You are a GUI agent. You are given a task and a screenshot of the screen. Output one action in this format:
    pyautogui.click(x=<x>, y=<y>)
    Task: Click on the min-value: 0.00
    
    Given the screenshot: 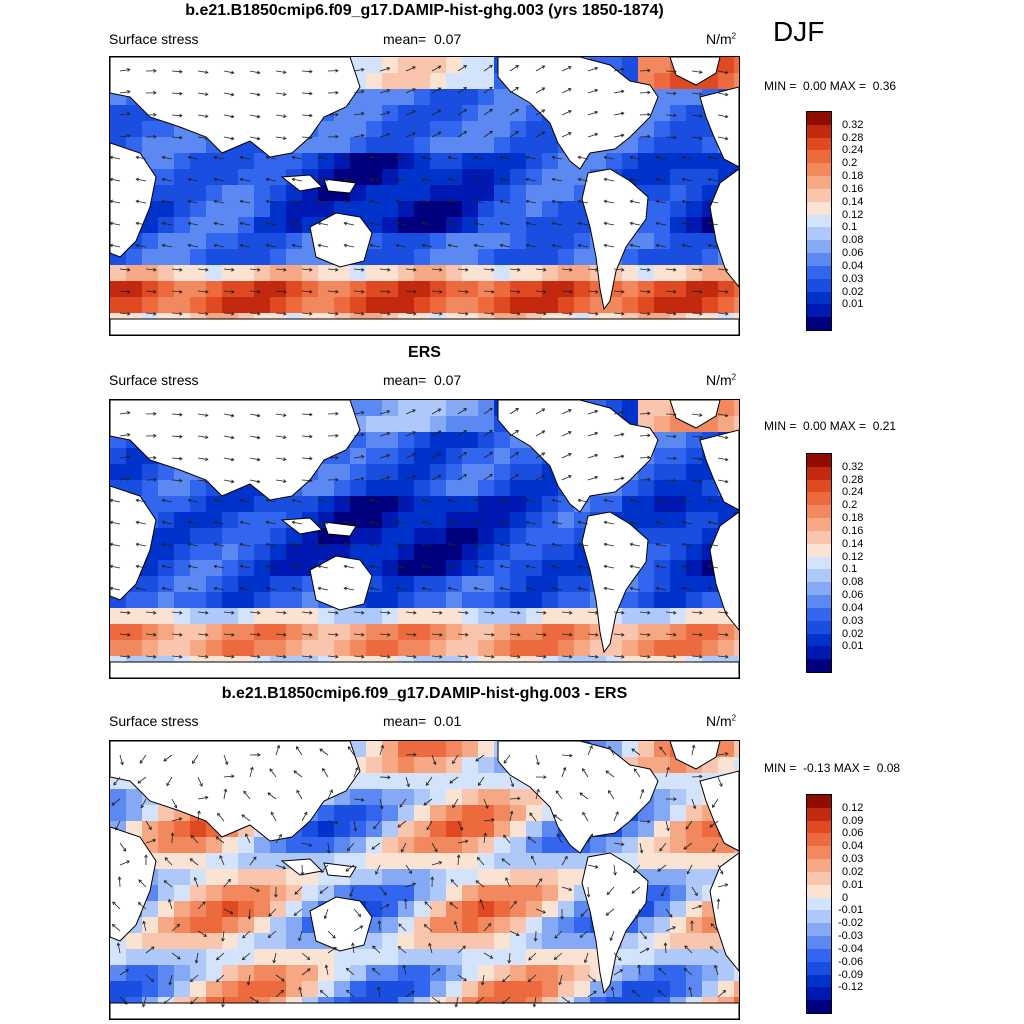 What is the action you would take?
    pyautogui.click(x=815, y=426)
    